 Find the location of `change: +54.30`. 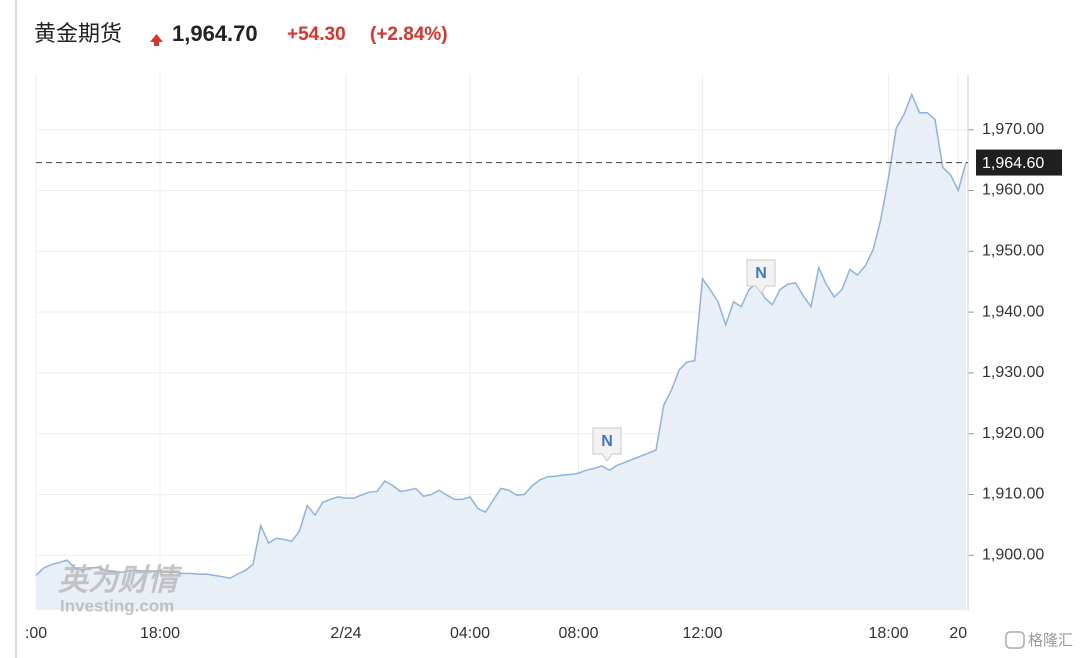

change: +54.30 is located at coordinates (316, 34).